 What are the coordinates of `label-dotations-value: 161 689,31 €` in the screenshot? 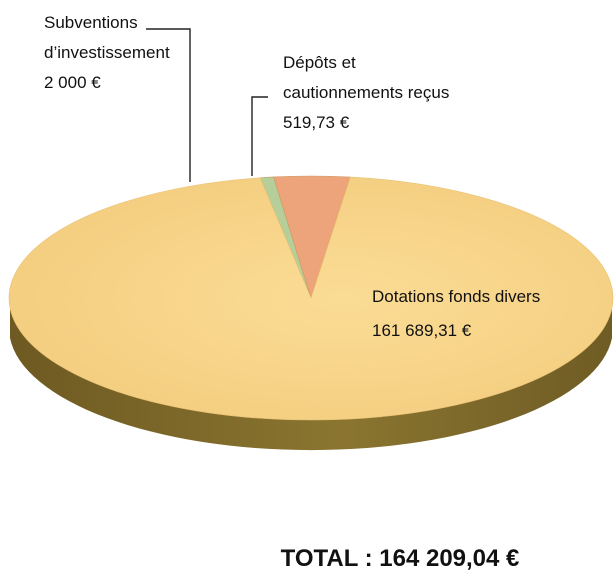 It's located at (422, 330).